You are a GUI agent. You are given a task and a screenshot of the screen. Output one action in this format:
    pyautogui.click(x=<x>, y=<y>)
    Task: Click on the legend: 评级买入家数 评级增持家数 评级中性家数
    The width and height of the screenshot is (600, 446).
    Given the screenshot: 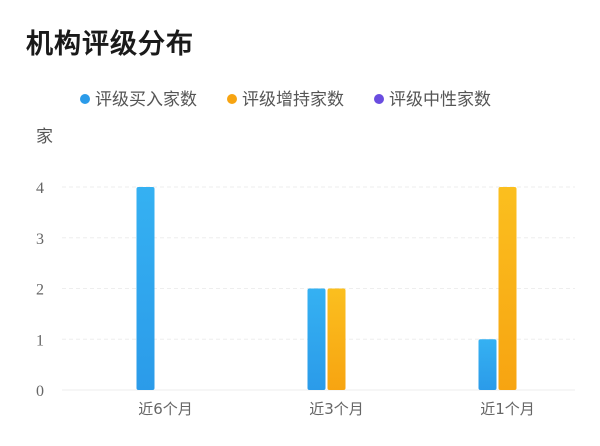 What is the action you would take?
    pyautogui.click(x=285, y=100)
    